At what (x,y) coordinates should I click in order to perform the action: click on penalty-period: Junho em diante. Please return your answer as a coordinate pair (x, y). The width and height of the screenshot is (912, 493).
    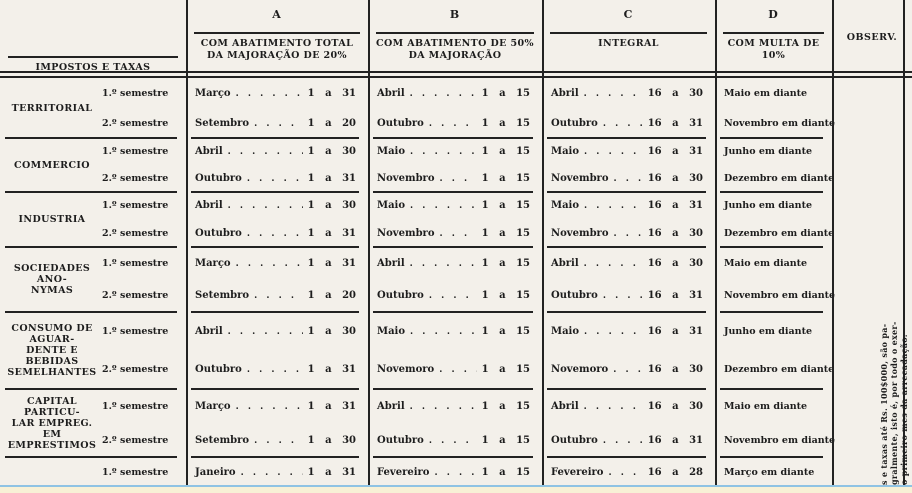
    Looking at the image, I should click on (768, 331).